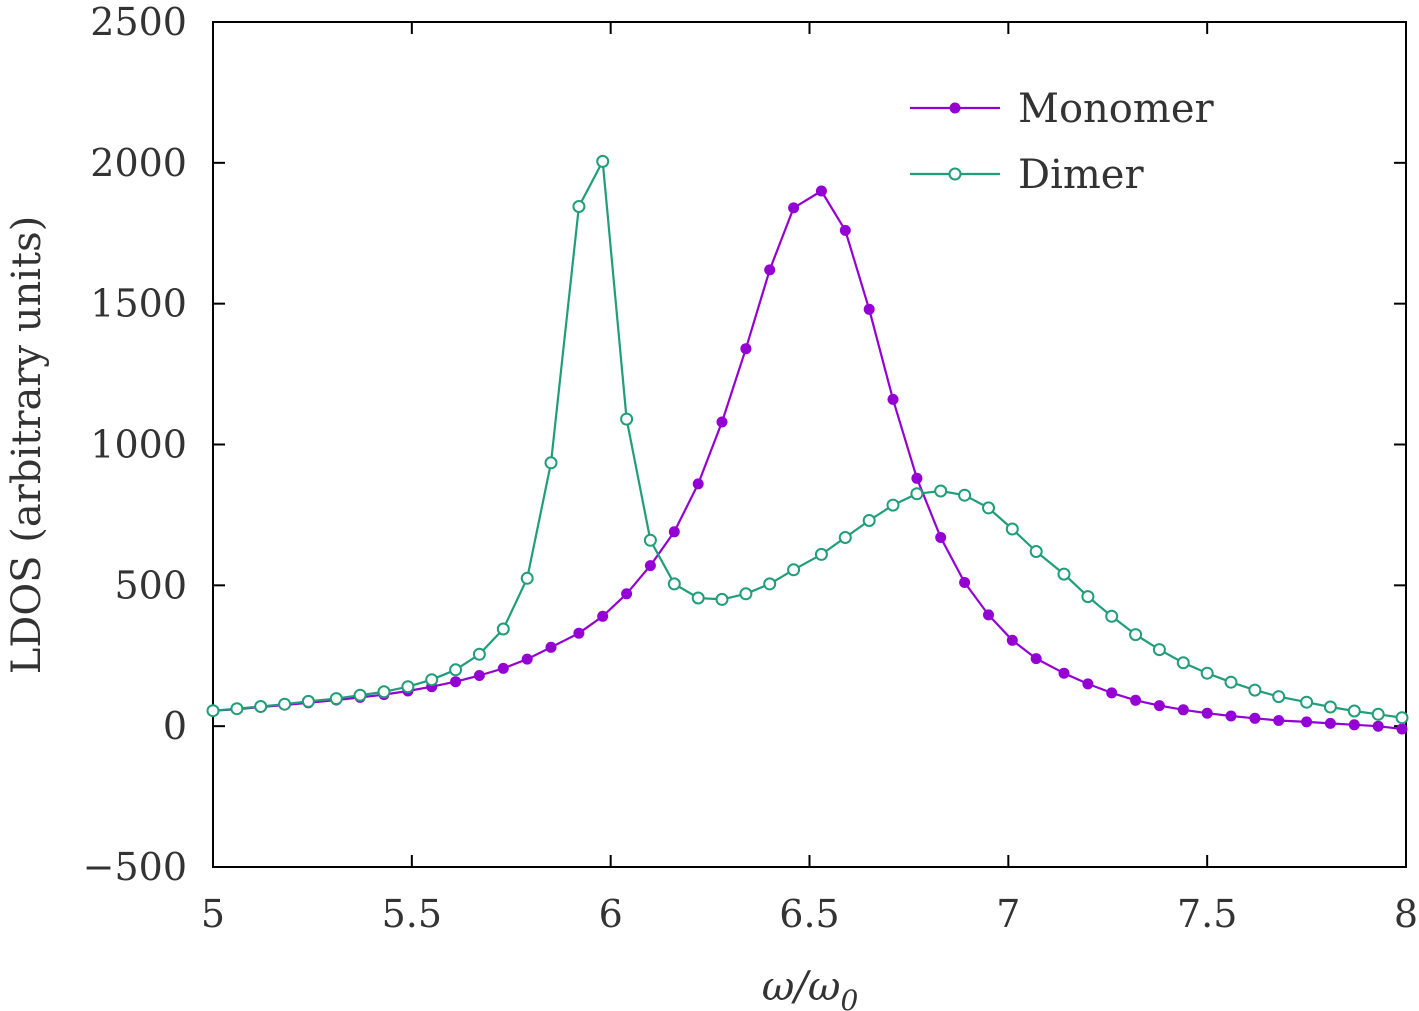  What do you see at coordinates (1207, 914) in the screenshot?
I see `x-tick-label: 7.5` at bounding box center [1207, 914].